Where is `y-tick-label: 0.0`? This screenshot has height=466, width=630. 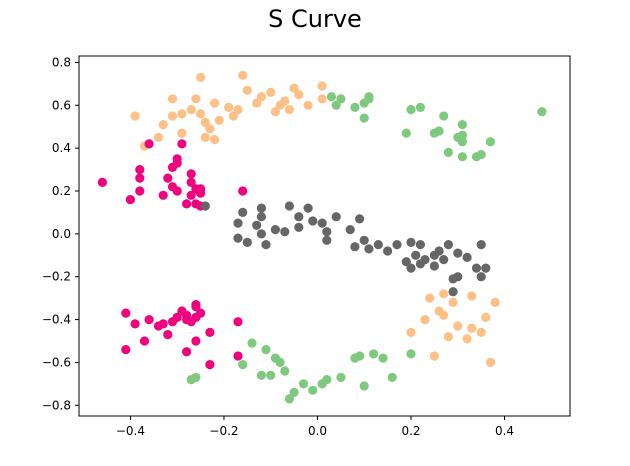
y-tick-label: 0.0 is located at coordinates (61, 234).